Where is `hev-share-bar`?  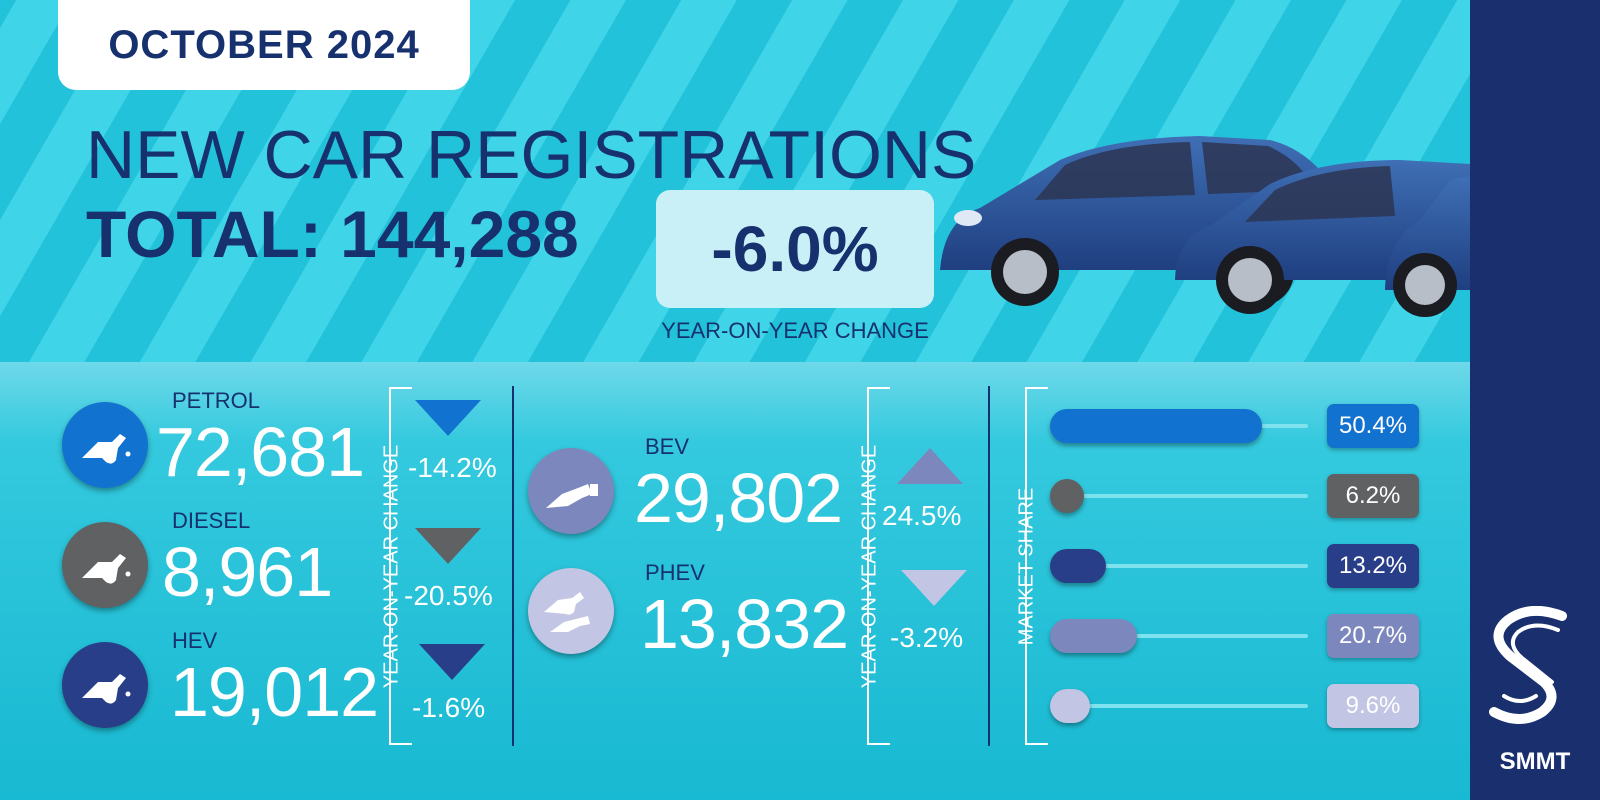 hev-share-bar is located at coordinates (1078, 566).